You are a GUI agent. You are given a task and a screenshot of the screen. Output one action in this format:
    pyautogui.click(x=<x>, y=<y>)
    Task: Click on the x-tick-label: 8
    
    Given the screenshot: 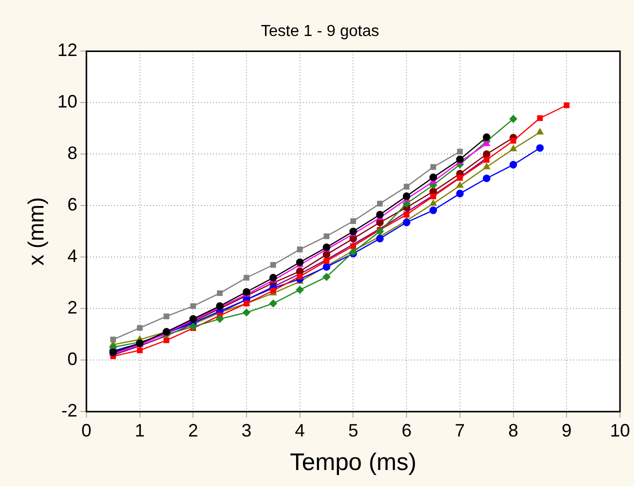 What is the action you would take?
    pyautogui.click(x=513, y=430)
    